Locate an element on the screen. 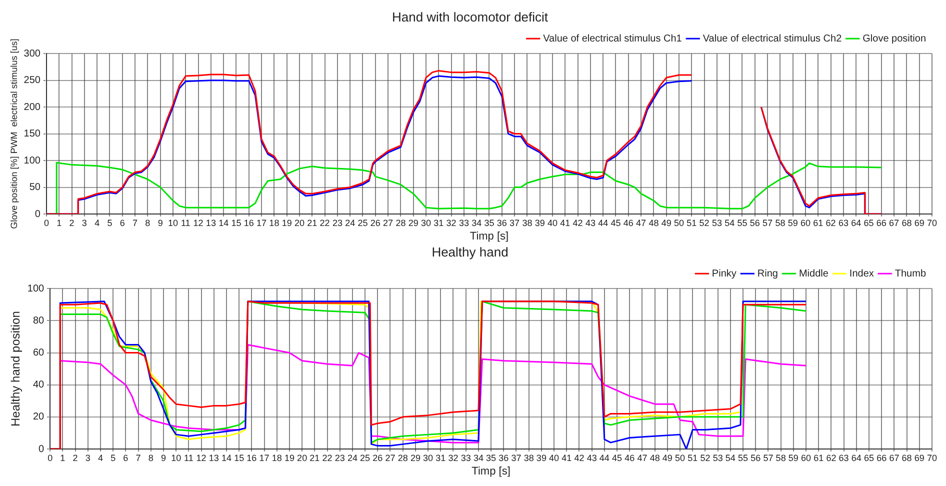  y-tick-label: 20 is located at coordinates (38, 417).